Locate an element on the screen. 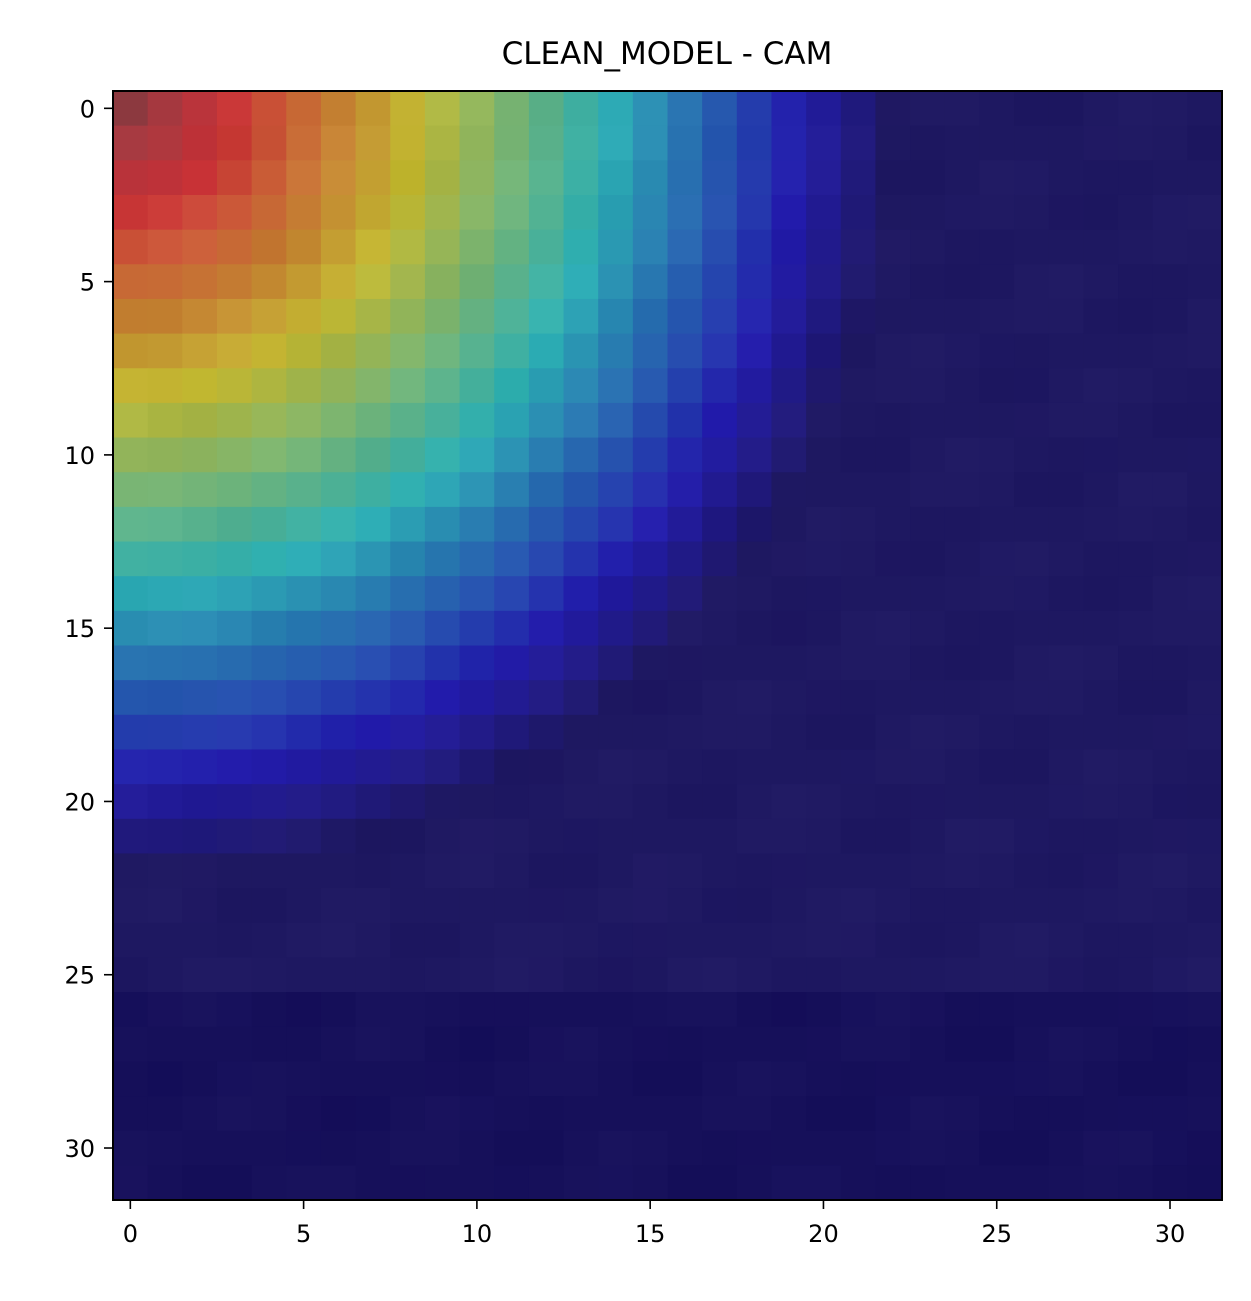 The width and height of the screenshot is (1251, 1301). y-tick-label: 10 is located at coordinates (79, 456).